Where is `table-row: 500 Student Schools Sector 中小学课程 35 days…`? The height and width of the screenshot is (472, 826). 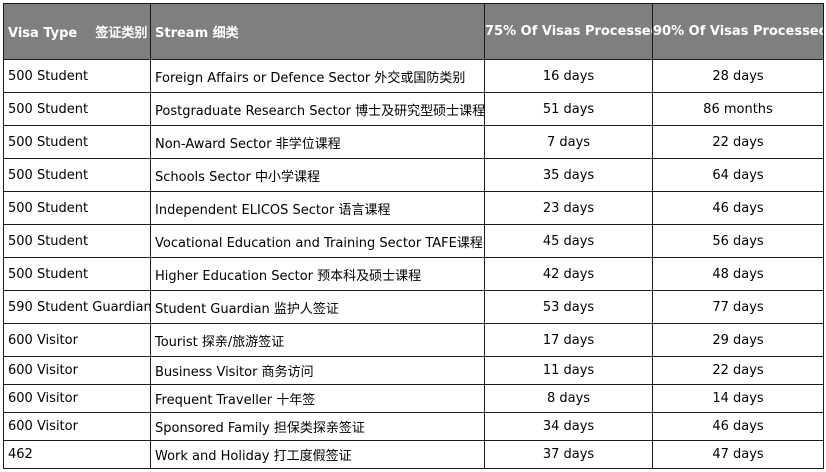
table-row: 500 Student Schools Sector 中小学课程 35 days… is located at coordinates (413, 175).